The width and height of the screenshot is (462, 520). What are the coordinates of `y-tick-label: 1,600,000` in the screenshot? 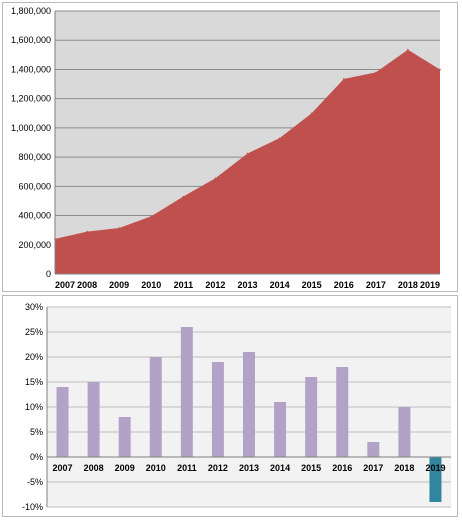 It's located at (31, 40).